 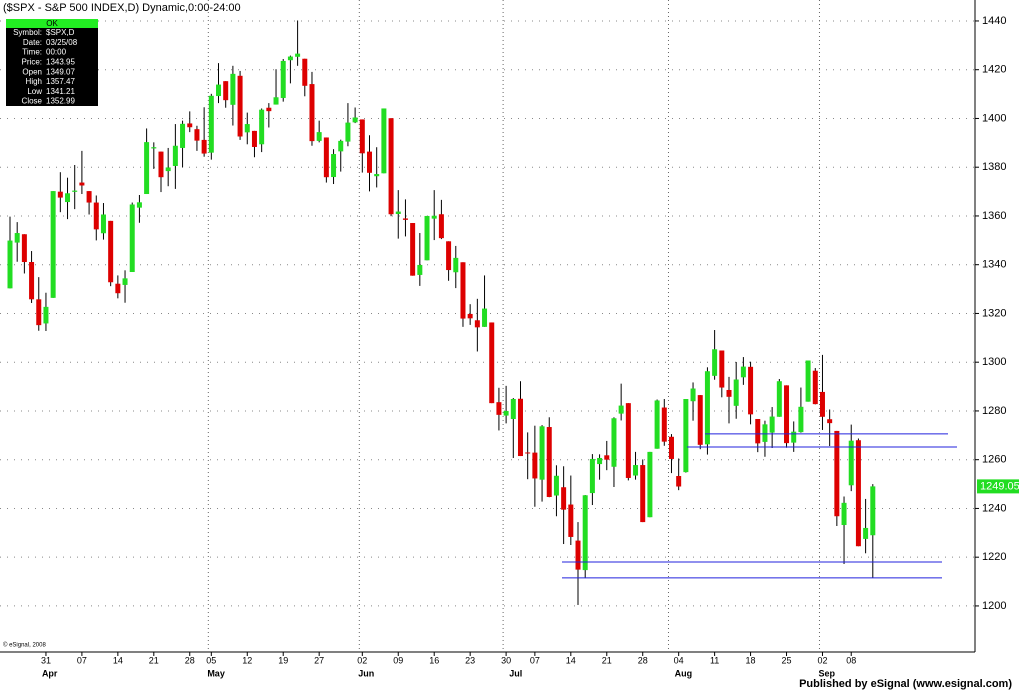 What do you see at coordinates (118, 660) in the screenshot?
I see `x-tick-label: 14` at bounding box center [118, 660].